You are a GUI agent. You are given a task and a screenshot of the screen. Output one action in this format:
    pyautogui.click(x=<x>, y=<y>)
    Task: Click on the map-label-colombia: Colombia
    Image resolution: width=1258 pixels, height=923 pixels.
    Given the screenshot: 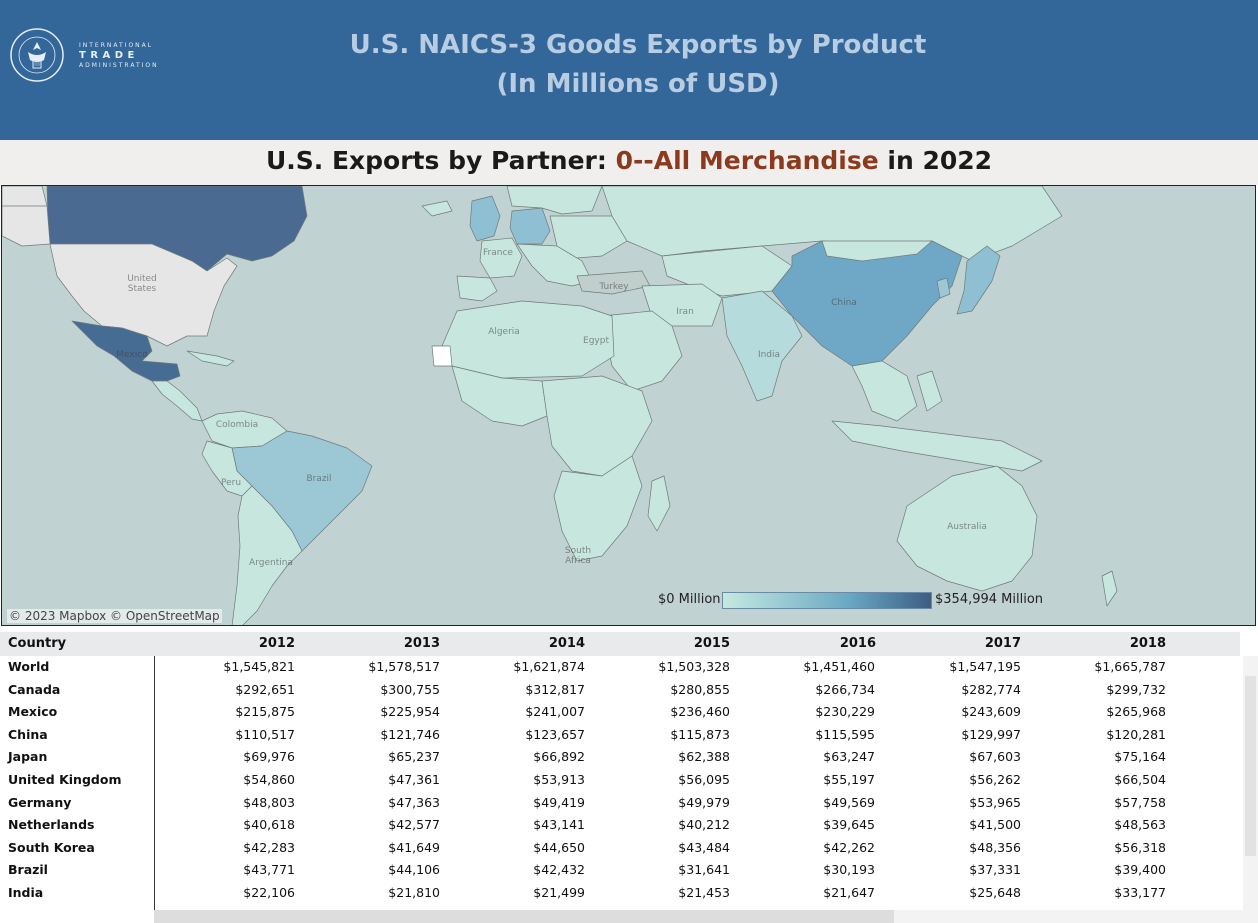 What is the action you would take?
    pyautogui.click(x=237, y=425)
    